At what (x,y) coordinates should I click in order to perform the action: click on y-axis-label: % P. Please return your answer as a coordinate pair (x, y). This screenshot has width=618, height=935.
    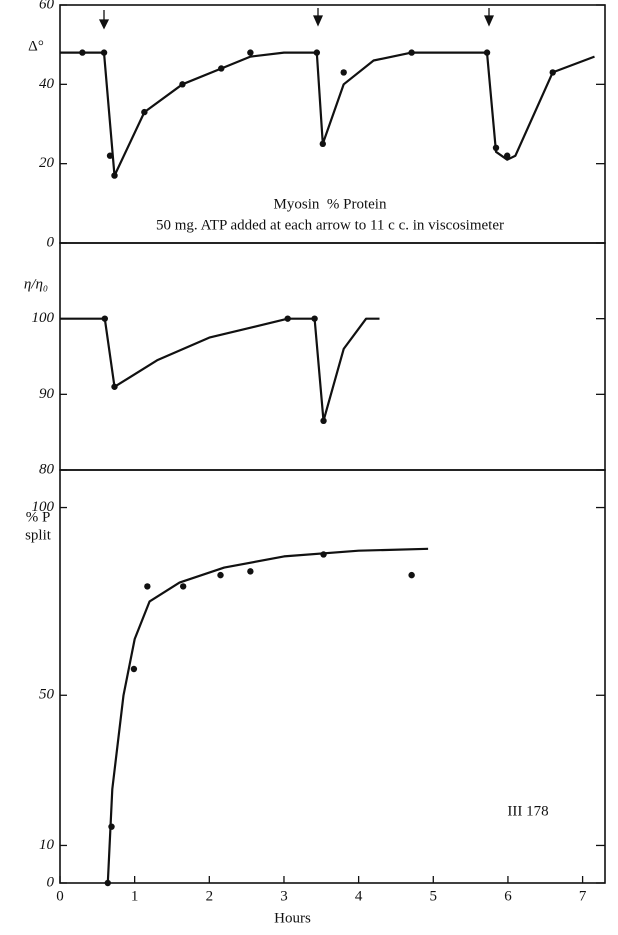
    Looking at the image, I should click on (38, 517).